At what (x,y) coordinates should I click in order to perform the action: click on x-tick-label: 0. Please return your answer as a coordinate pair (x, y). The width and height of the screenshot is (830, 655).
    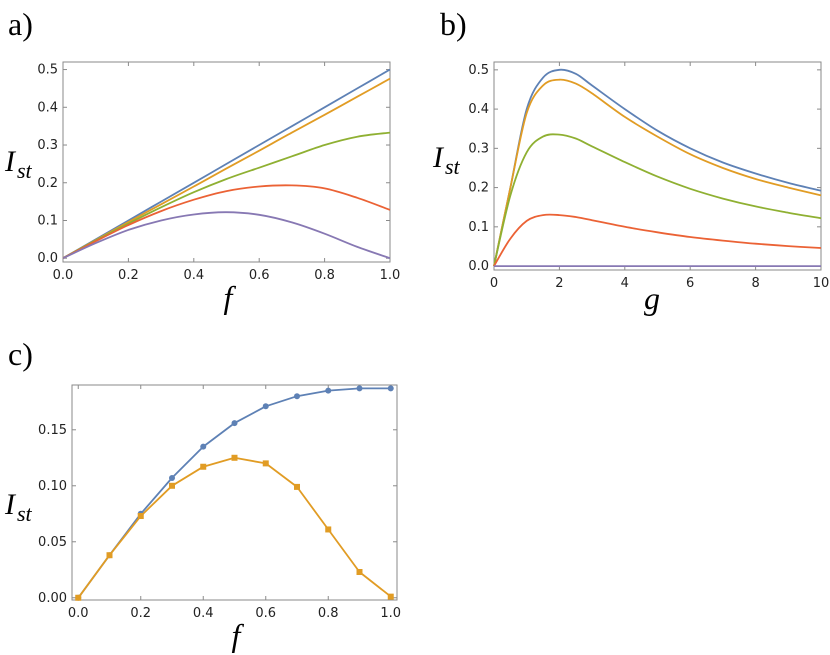
    Looking at the image, I should click on (494, 283).